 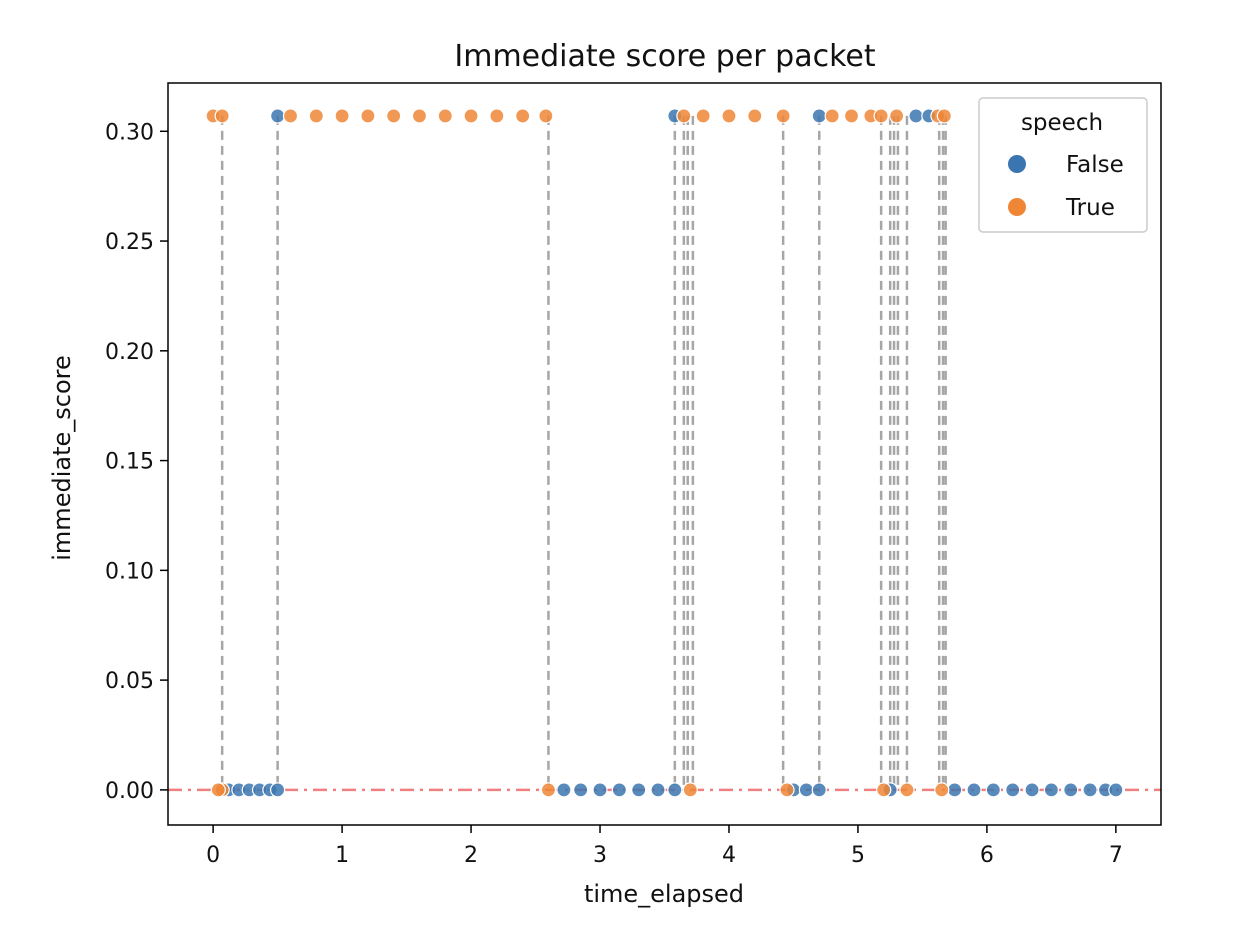 I want to click on y-tick-label: 0.00, so click(x=129, y=791).